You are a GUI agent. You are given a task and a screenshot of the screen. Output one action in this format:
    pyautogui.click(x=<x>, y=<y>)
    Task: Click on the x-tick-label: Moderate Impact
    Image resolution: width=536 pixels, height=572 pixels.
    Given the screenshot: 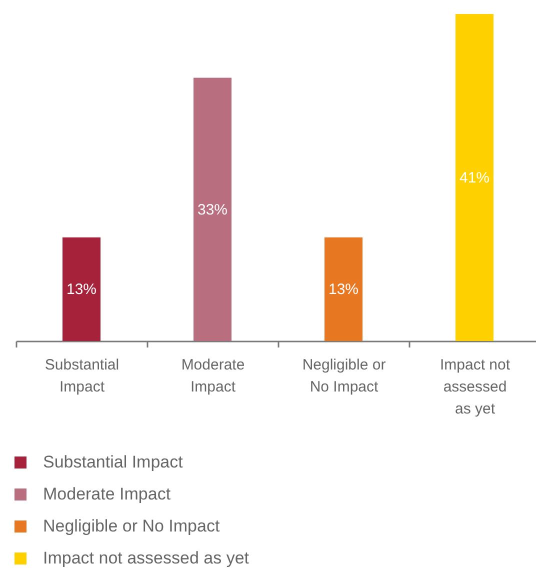 What is the action you would take?
    pyautogui.click(x=213, y=376)
    